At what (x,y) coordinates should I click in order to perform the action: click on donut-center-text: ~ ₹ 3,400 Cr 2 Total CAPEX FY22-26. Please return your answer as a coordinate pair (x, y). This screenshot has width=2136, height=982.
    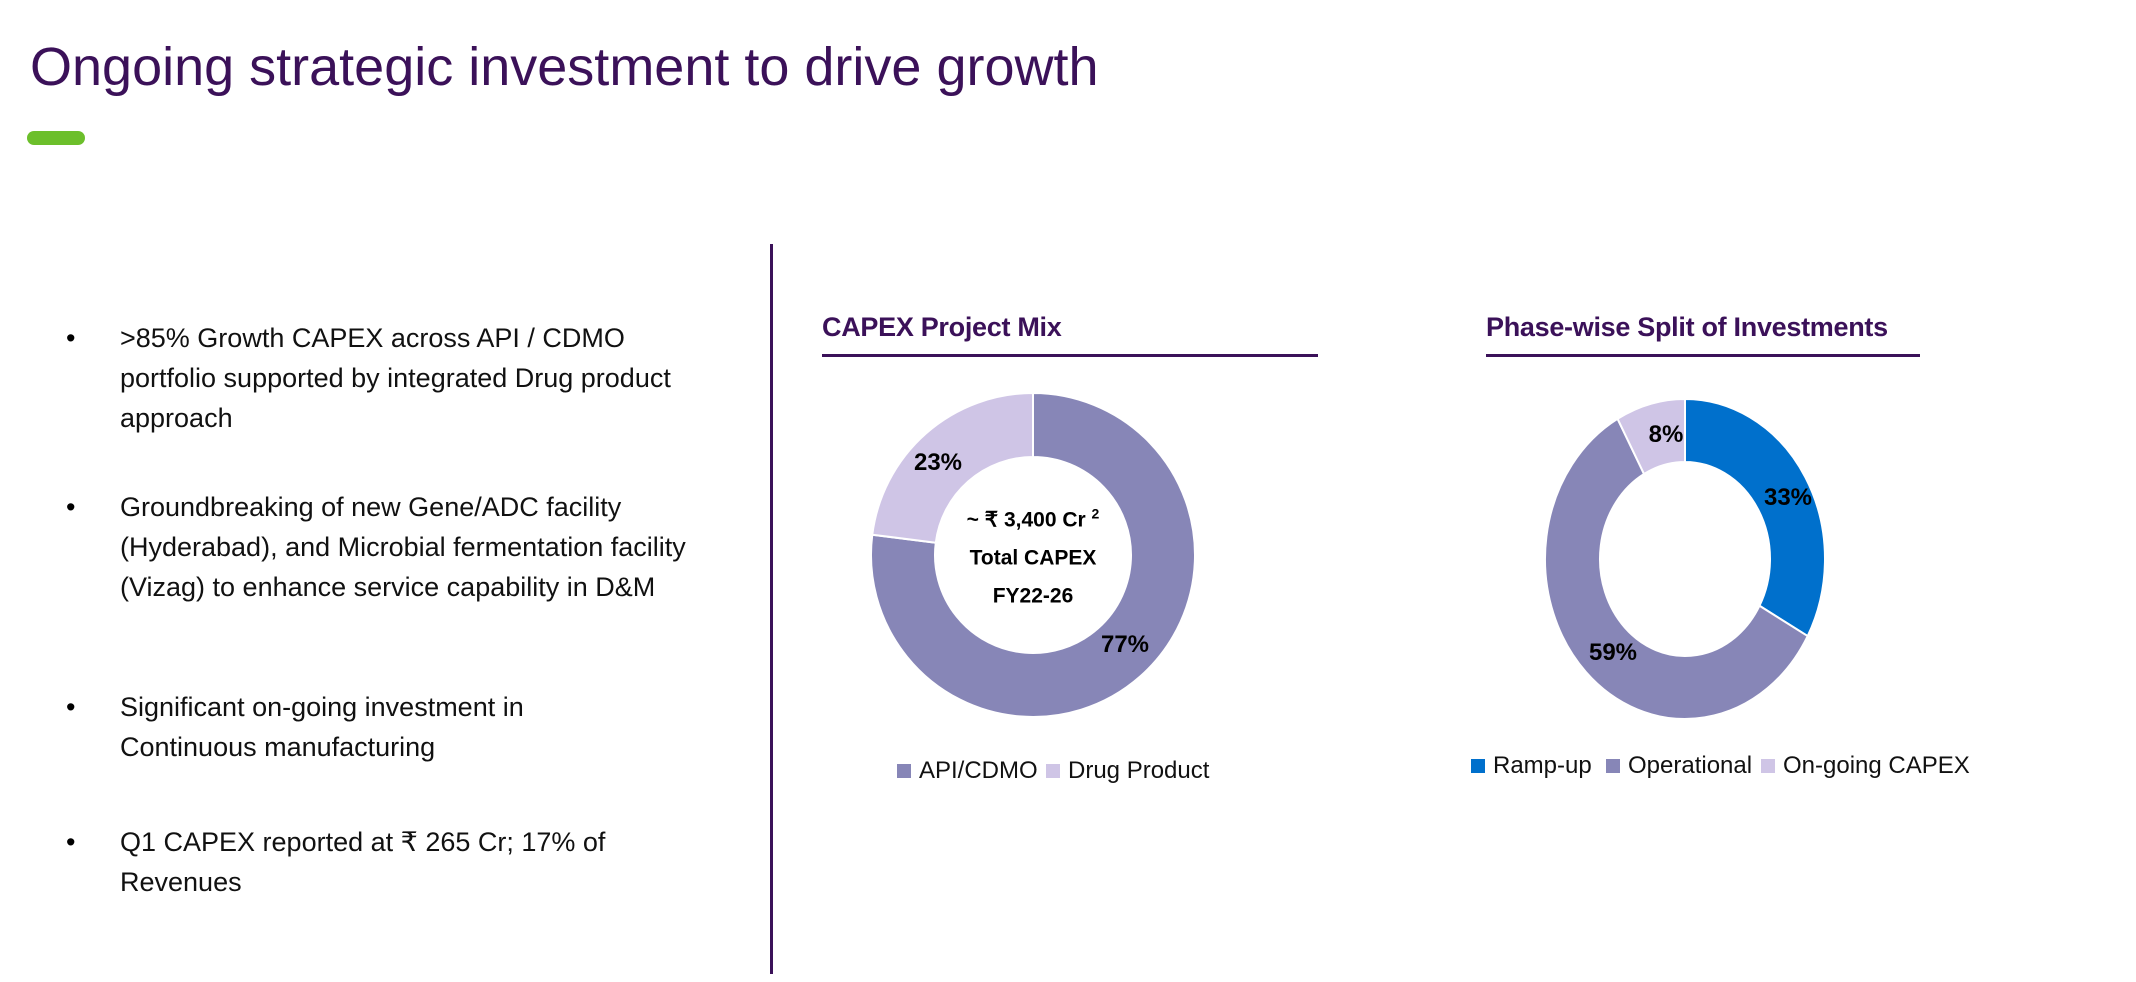
    Looking at the image, I should click on (1033, 555).